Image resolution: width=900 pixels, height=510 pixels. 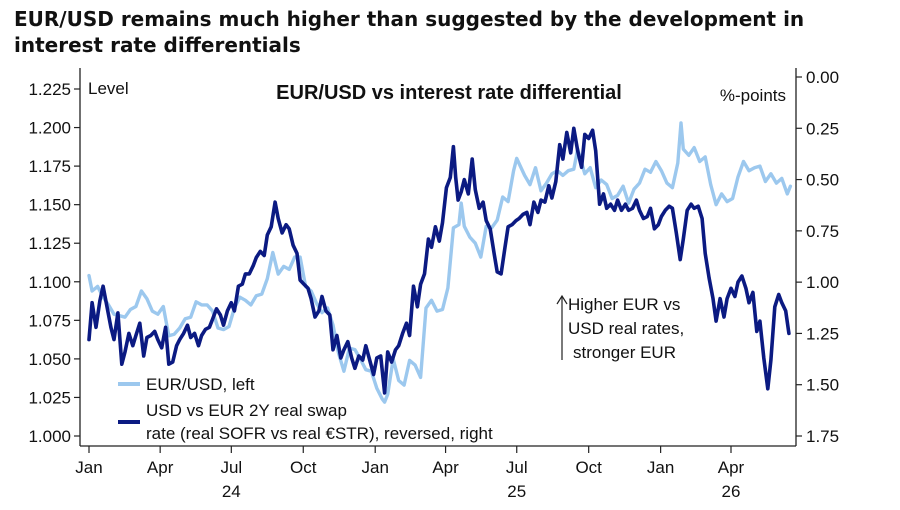 What do you see at coordinates (49, 243) in the screenshot?
I see `left-tick-label: 1.125` at bounding box center [49, 243].